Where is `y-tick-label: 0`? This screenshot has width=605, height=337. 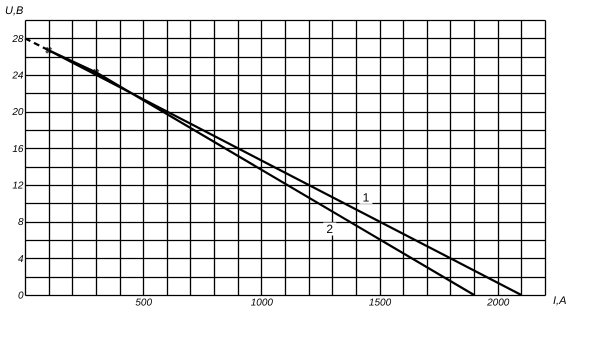
y-tick-label: 0 is located at coordinates (21, 296).